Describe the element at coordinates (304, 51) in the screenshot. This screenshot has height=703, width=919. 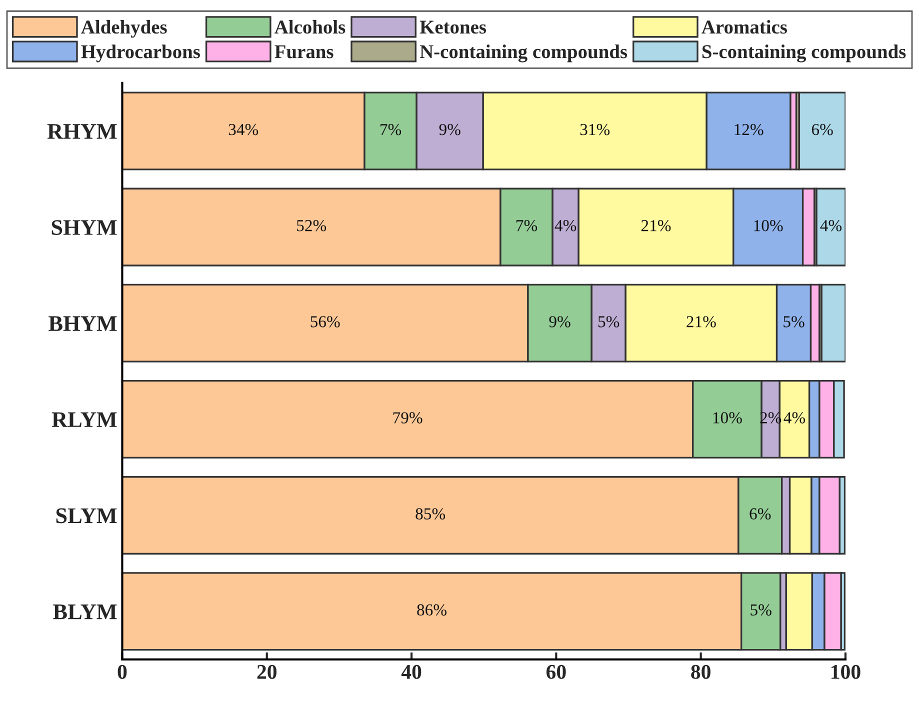
I see `legend-label: Furans` at that location.